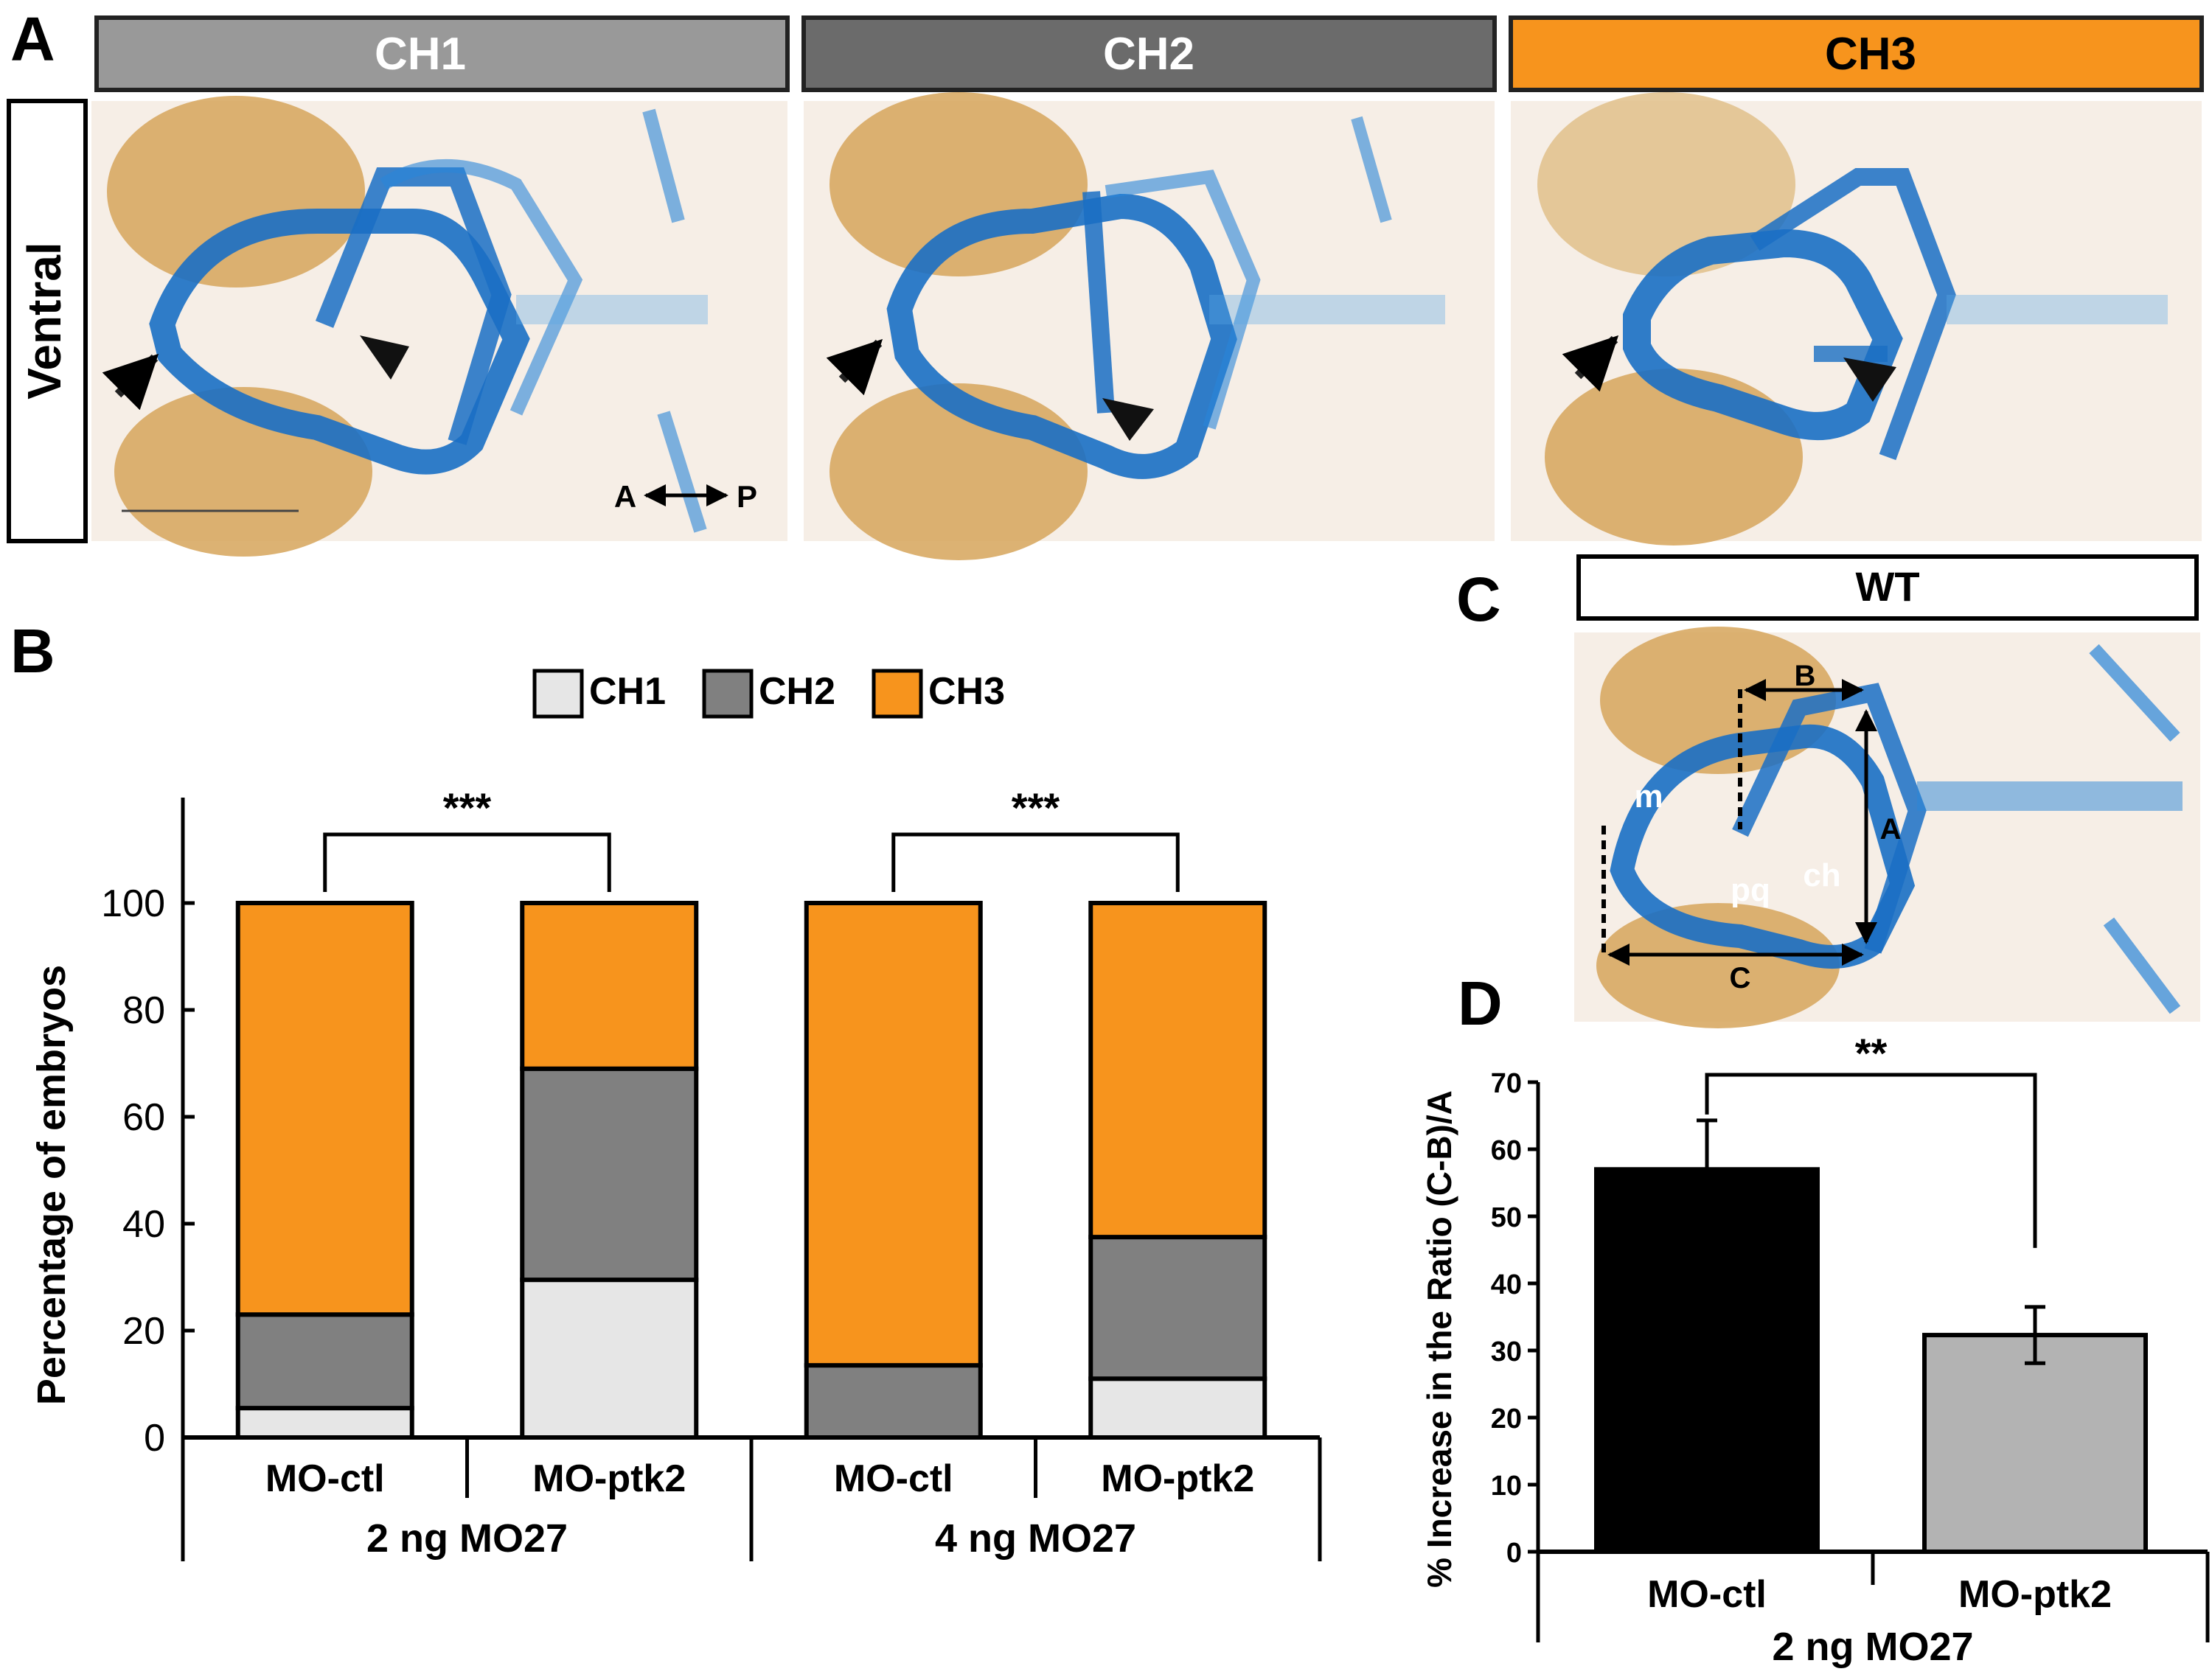 Image resolution: width=2212 pixels, height=1680 pixels. I want to click on header-ch3-box, so click(1856, 53).